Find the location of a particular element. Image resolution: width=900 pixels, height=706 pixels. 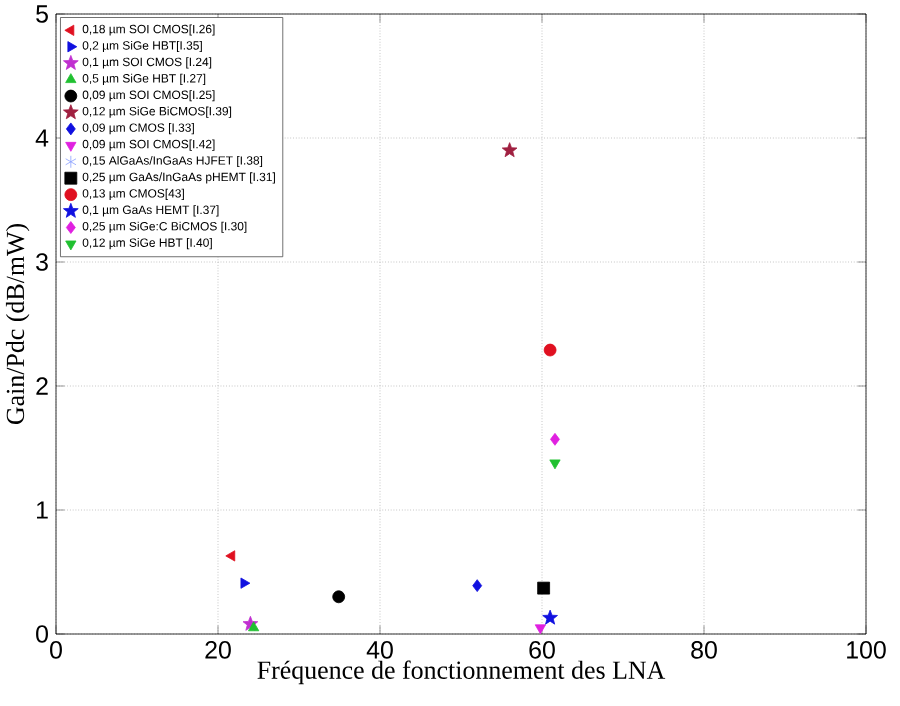

y-tick-label: 2 is located at coordinates (42, 386).